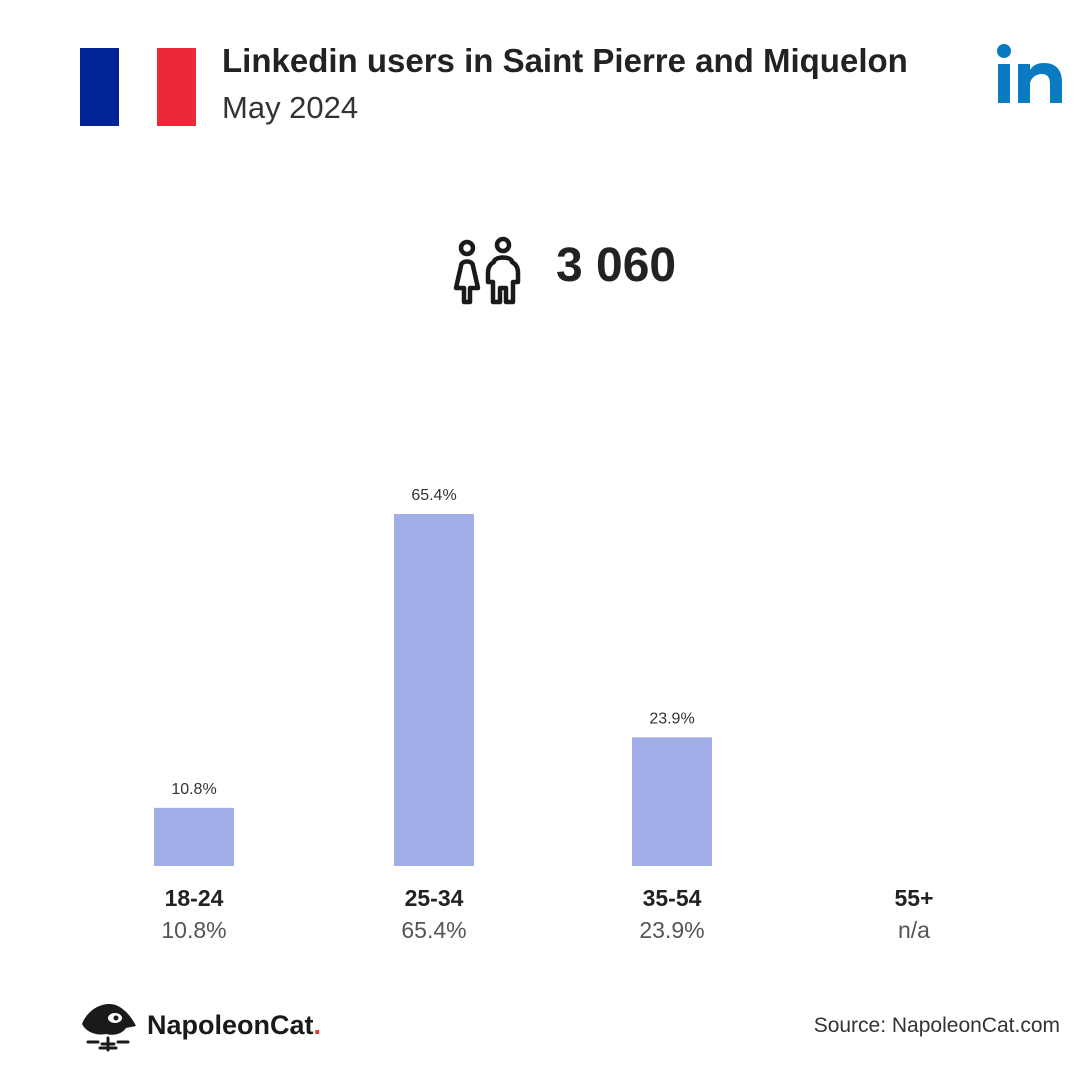 This screenshot has width=1080, height=1080. I want to click on category-value-label: 23.9%, so click(671, 930).